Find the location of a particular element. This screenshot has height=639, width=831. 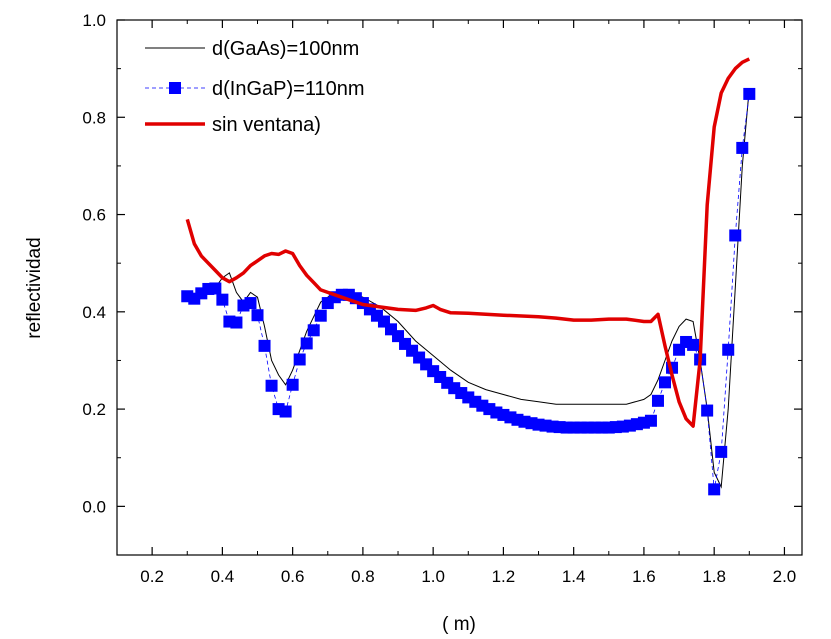

x-tick-label: 1.4 is located at coordinates (574, 576).